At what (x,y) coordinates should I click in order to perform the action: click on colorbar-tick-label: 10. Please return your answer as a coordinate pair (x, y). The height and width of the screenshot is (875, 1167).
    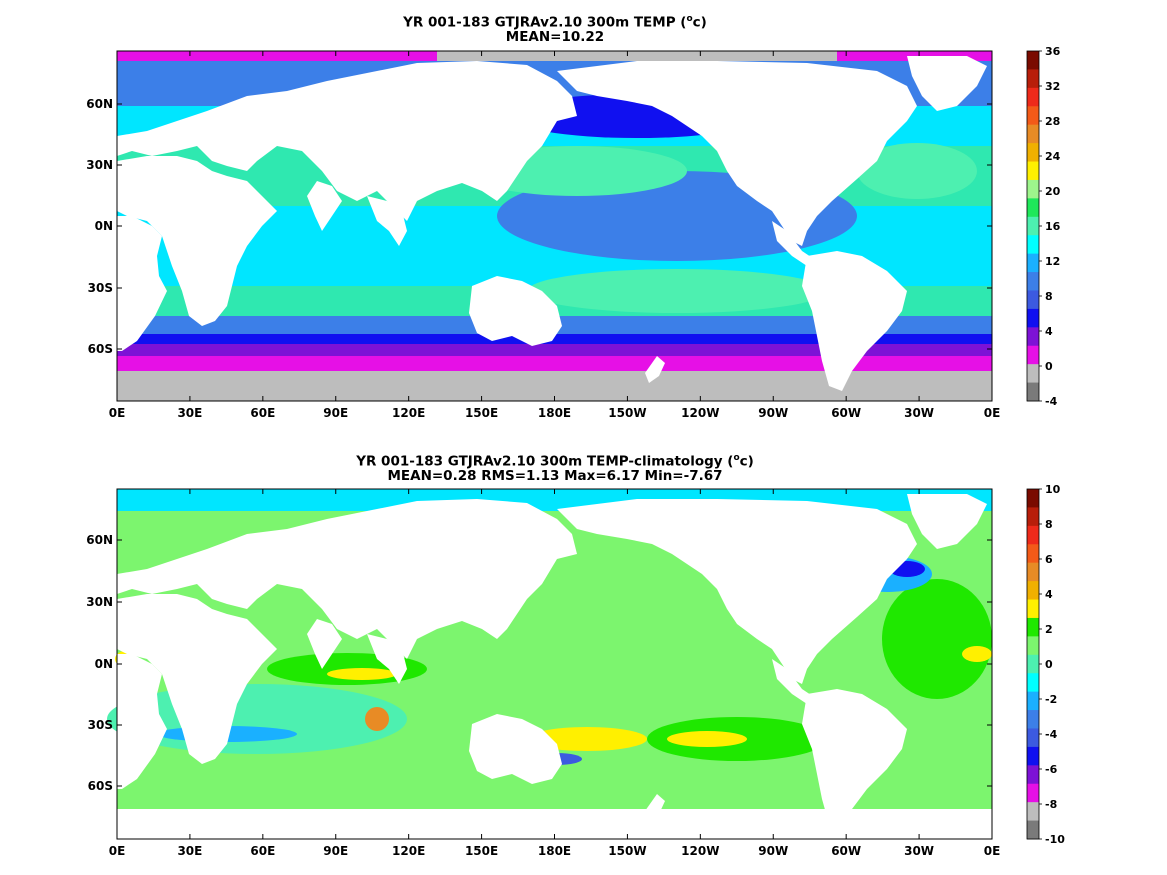
    Looking at the image, I should click on (1053, 489).